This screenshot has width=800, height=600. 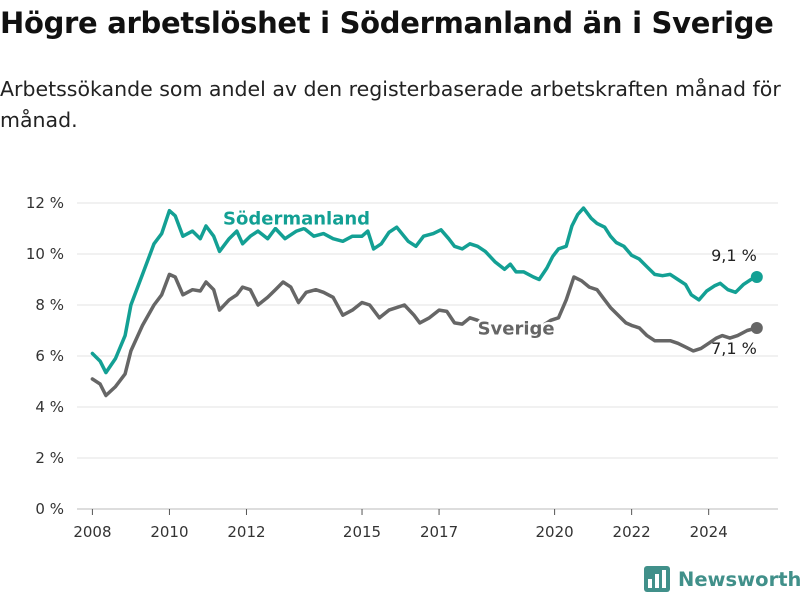 I want to click on x-tick-label: 2024, so click(x=709, y=532).